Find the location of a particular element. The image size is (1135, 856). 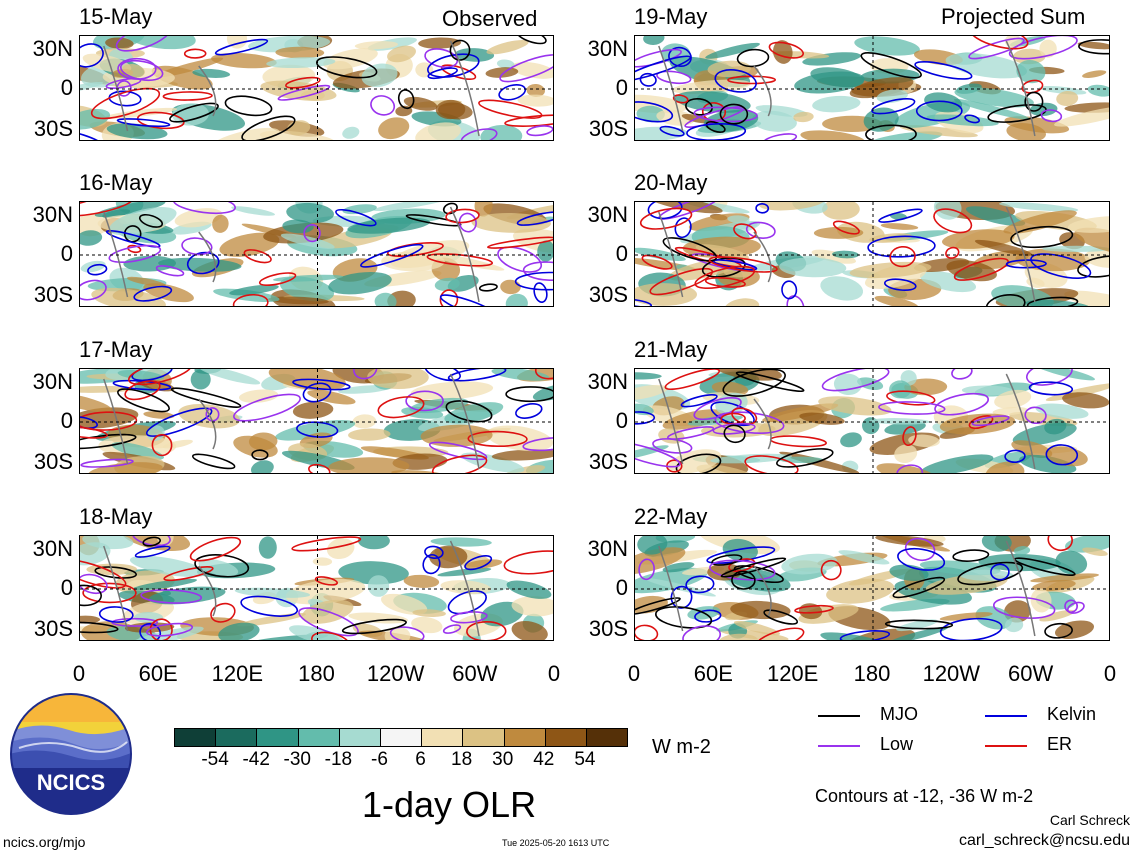

contours-note: Contours at -12, -36 W m-2 is located at coordinates (924, 796).